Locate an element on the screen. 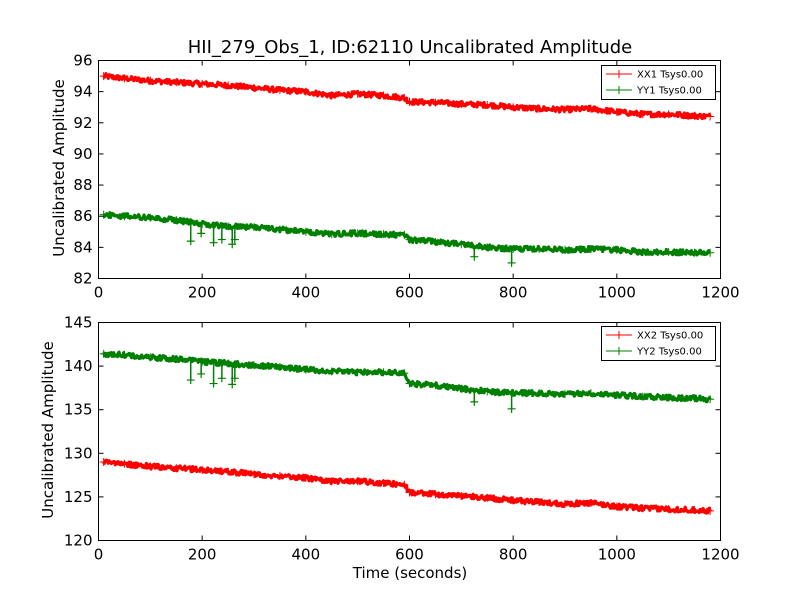  legend-label-yy2: YY2 Tsys0.00 is located at coordinates (669, 352).